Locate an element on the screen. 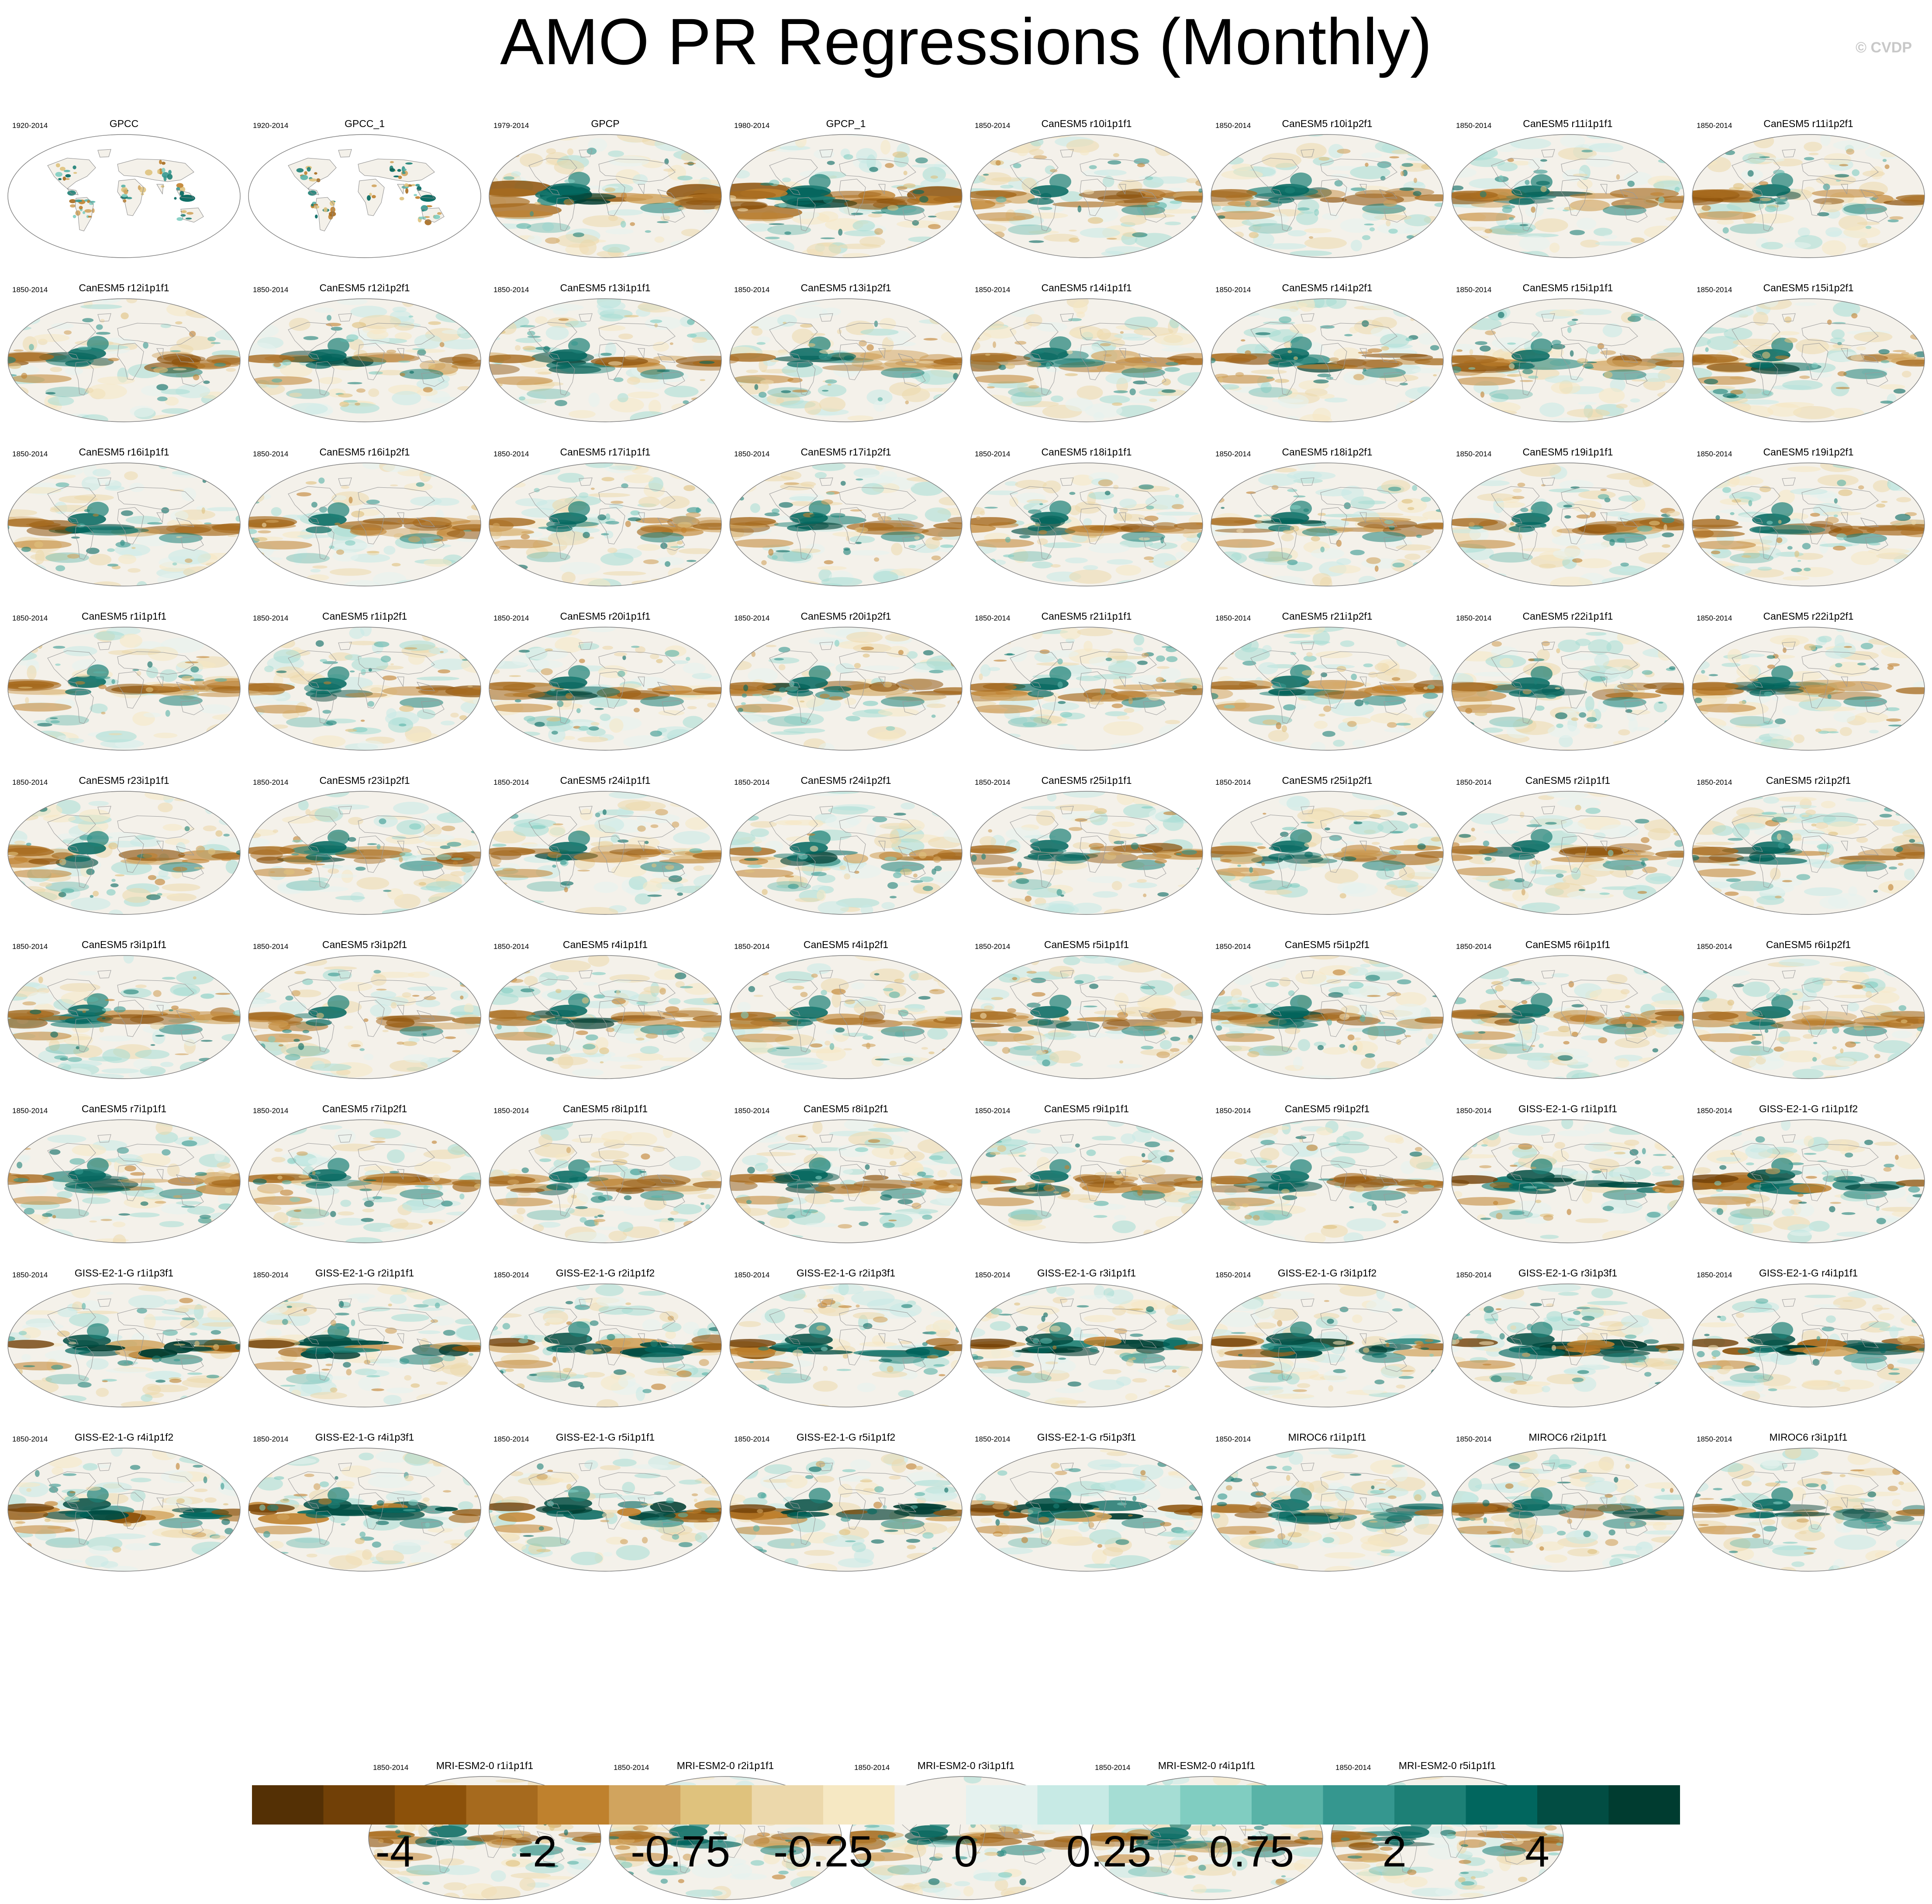 This screenshot has height=1904, width=1932. panel-title: GISS-E2-1-G r2i1p1f2 is located at coordinates (605, 1273).